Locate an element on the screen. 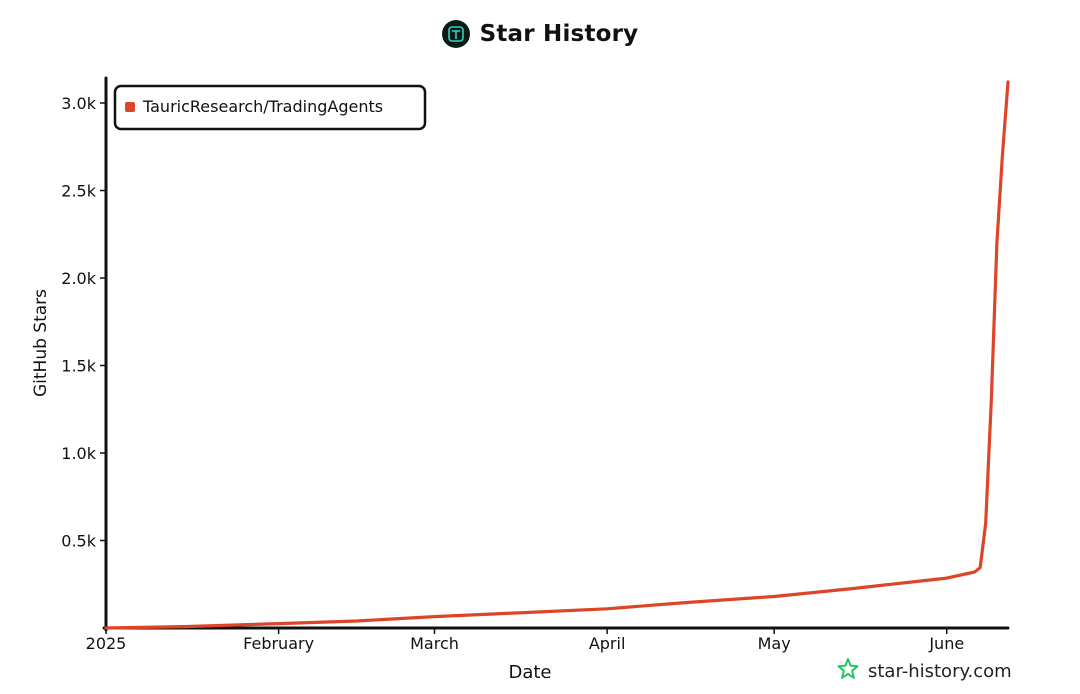 Image resolution: width=1080 pixels, height=694 pixels. y-axis-label: GitHub Stars is located at coordinates (41, 343).